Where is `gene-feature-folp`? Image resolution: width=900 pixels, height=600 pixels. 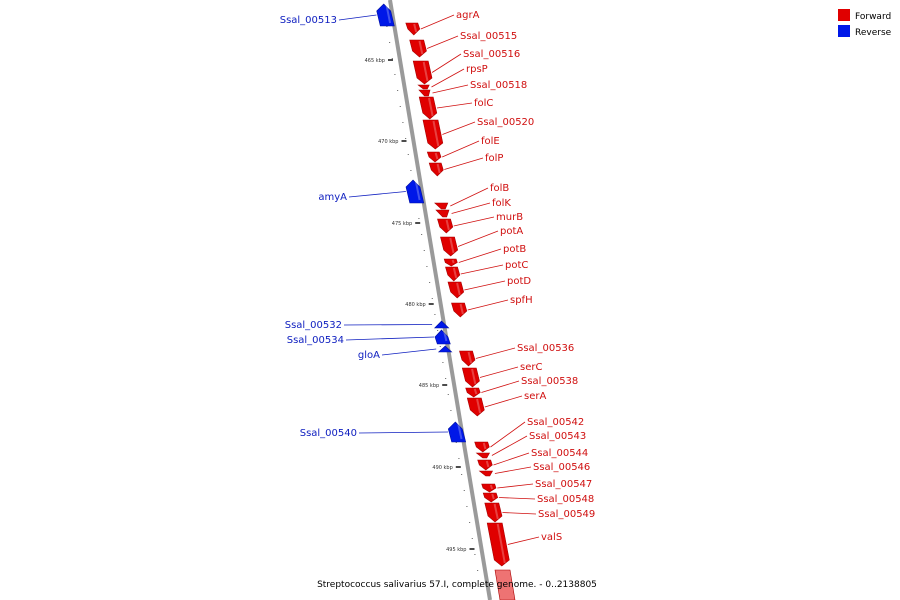 gene-feature-folp is located at coordinates (436, 169).